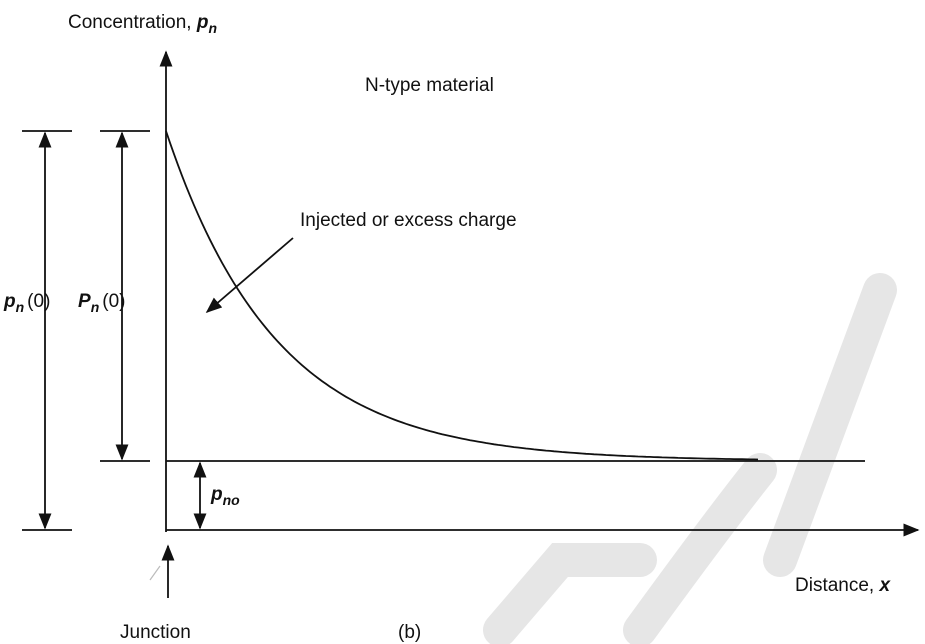  Describe the element at coordinates (408, 220) in the screenshot. I see `annotation: Injected or excess charge` at that location.